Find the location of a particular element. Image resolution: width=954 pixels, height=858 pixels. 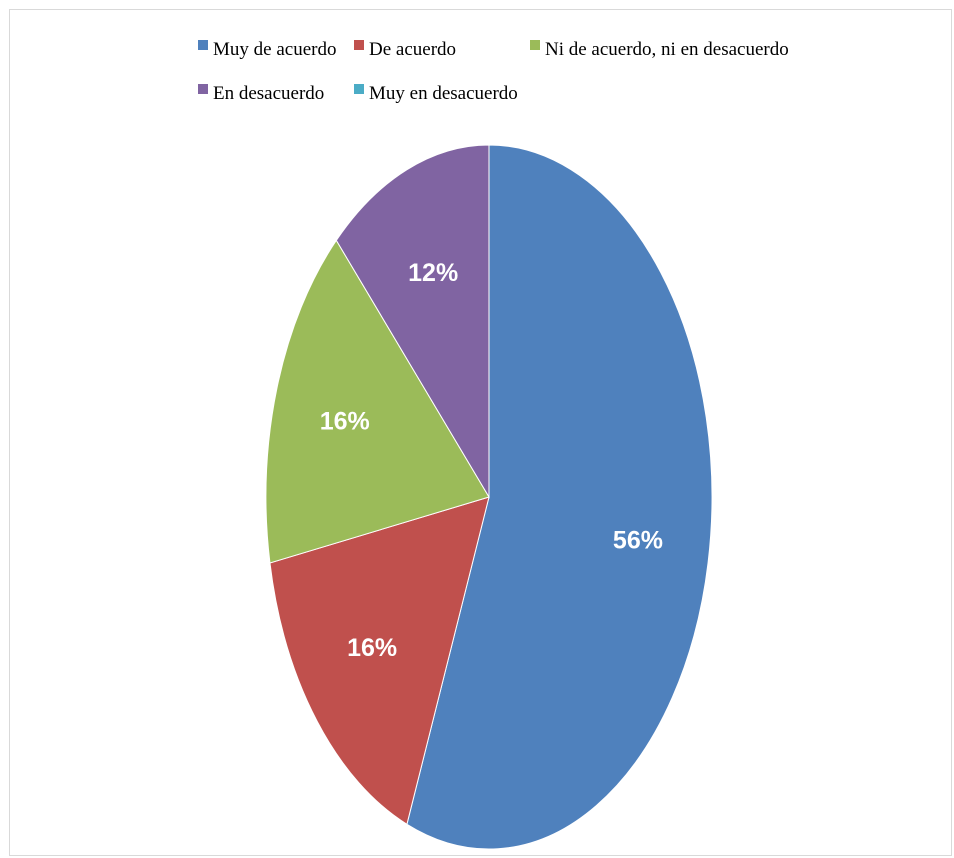

data-label-en-desacuerdo: 12% is located at coordinates (433, 273).